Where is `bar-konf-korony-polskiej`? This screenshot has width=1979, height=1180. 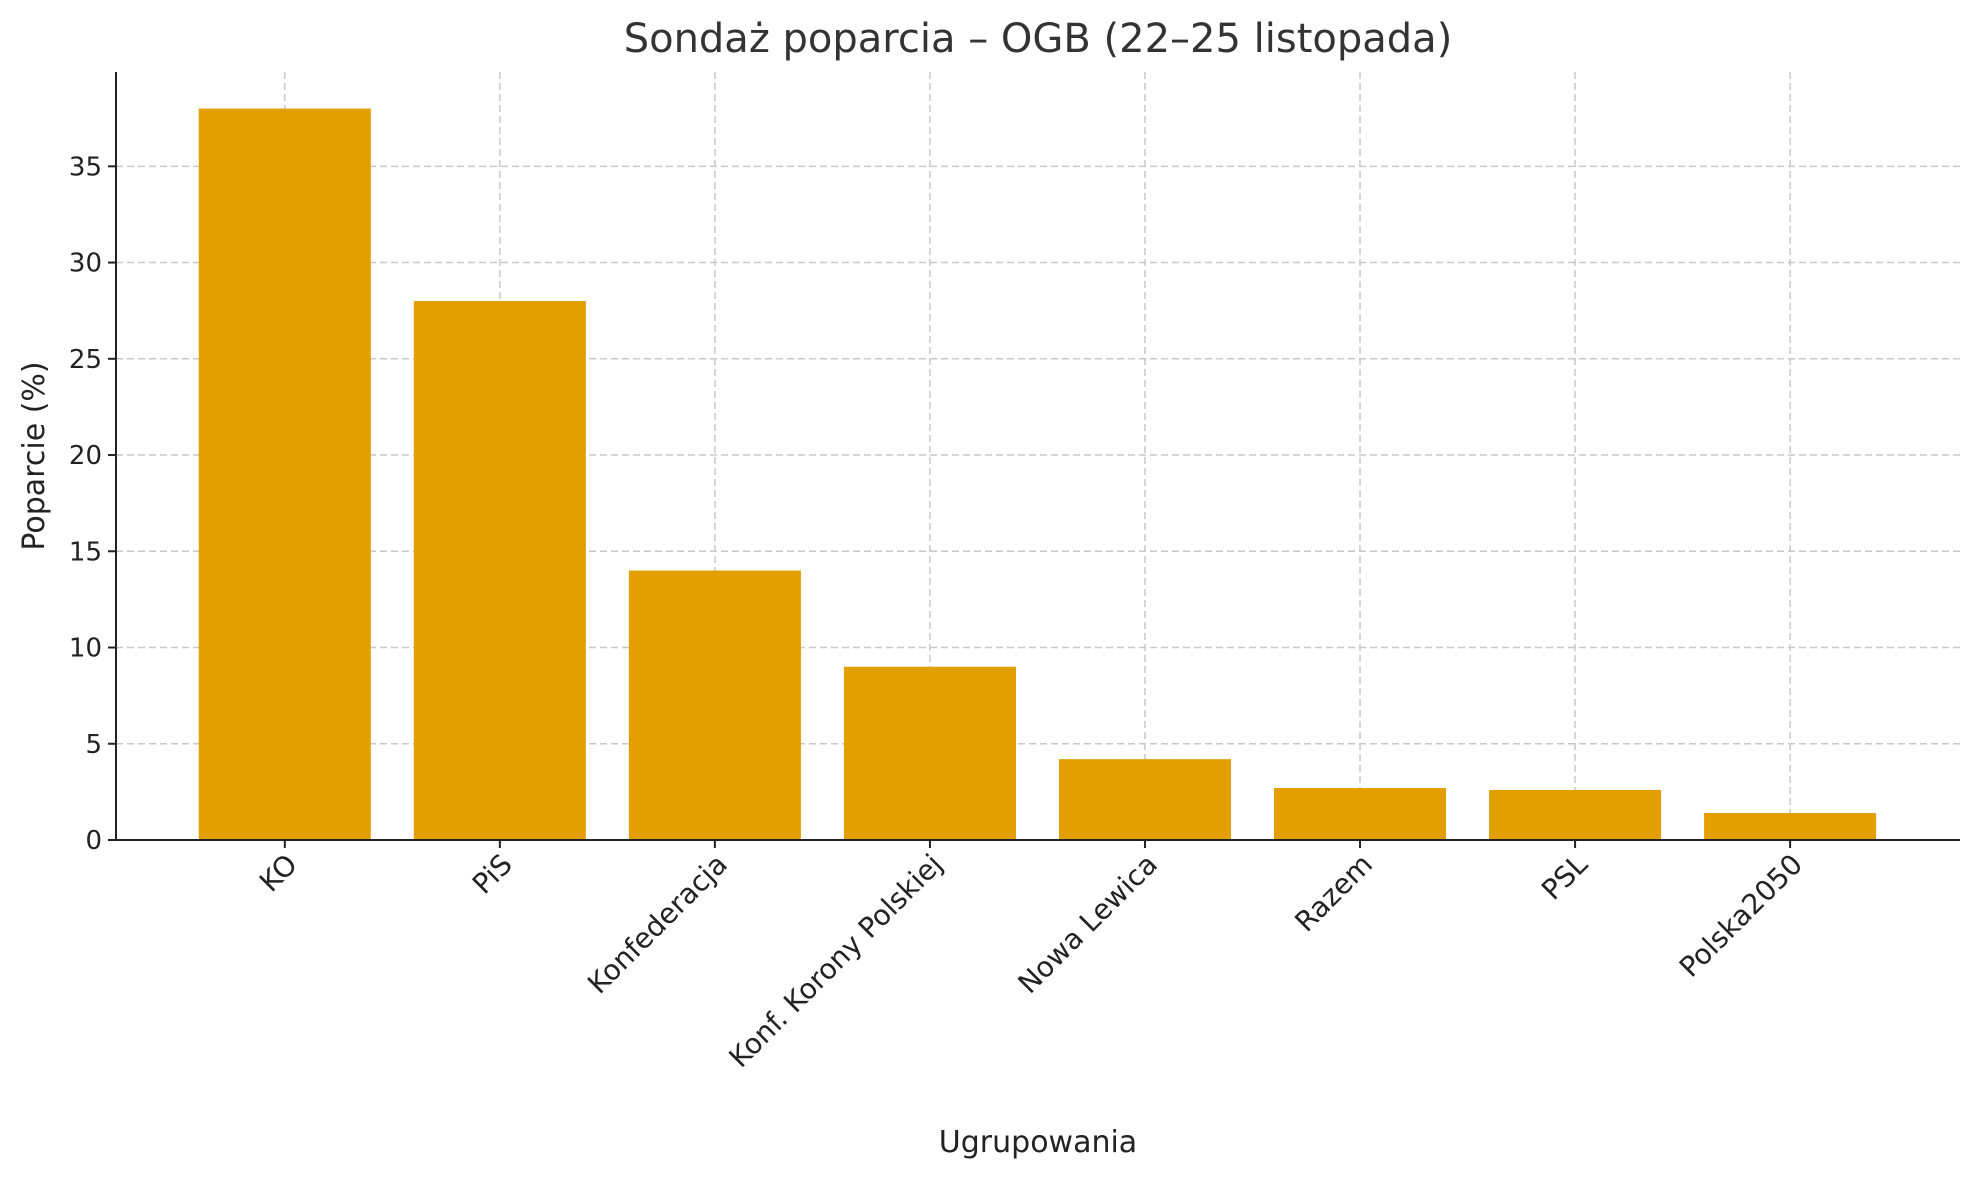
bar-konf-korony-polskiej is located at coordinates (929, 753).